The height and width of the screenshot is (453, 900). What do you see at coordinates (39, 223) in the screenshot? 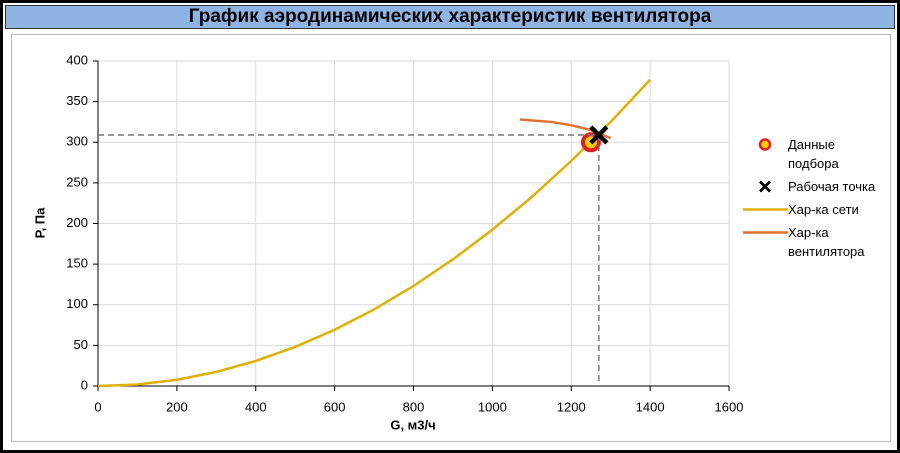
I see `y-axis-label: P, Па` at bounding box center [39, 223].